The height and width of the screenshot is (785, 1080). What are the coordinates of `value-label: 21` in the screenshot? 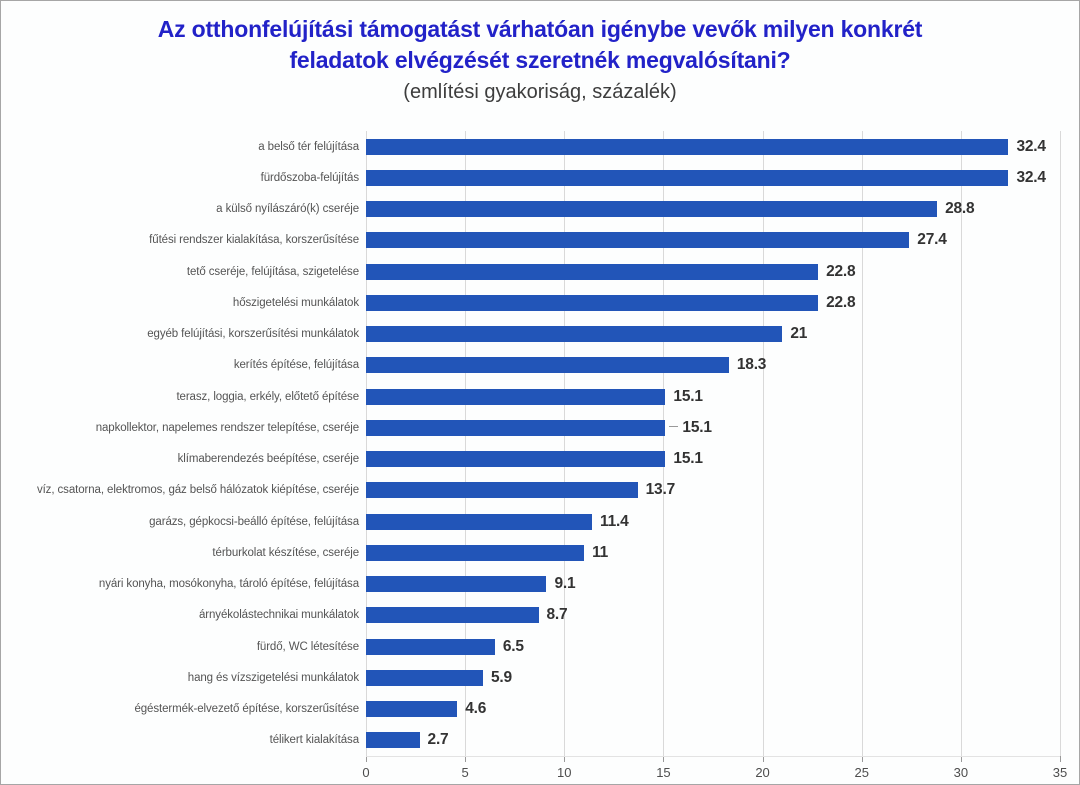 It's located at (799, 334).